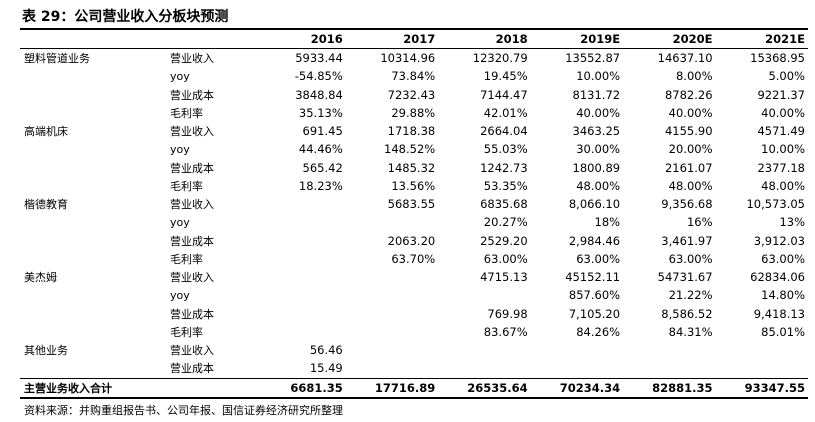 The height and width of the screenshot is (422, 815). What do you see at coordinates (414, 332) in the screenshot?
I see `table-row: 毛利率 83.67% 84.26% 84.31% 85.01%` at bounding box center [414, 332].